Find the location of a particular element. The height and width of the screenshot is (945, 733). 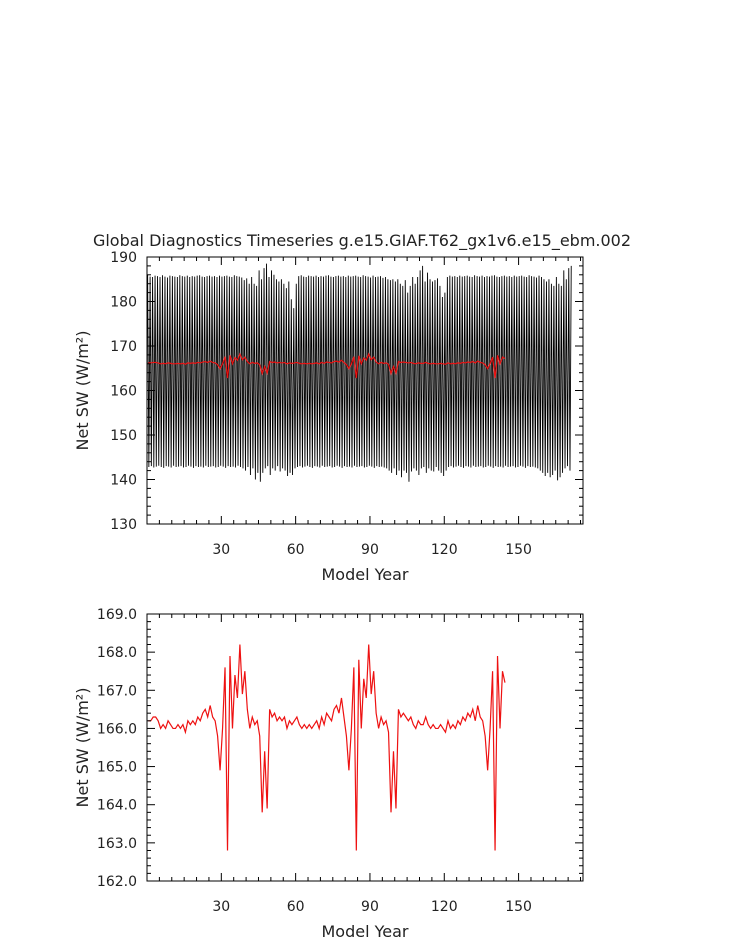

monthly-series-line is located at coordinates (359, 372).